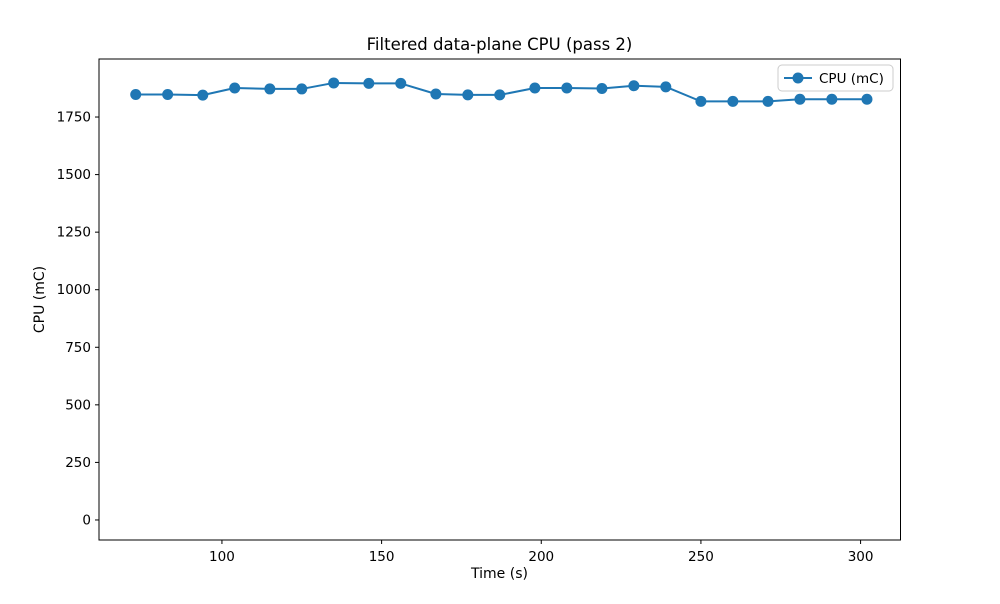 The image size is (1000, 604). Describe the element at coordinates (861, 557) in the screenshot. I see `x-tick-label: 300` at that location.